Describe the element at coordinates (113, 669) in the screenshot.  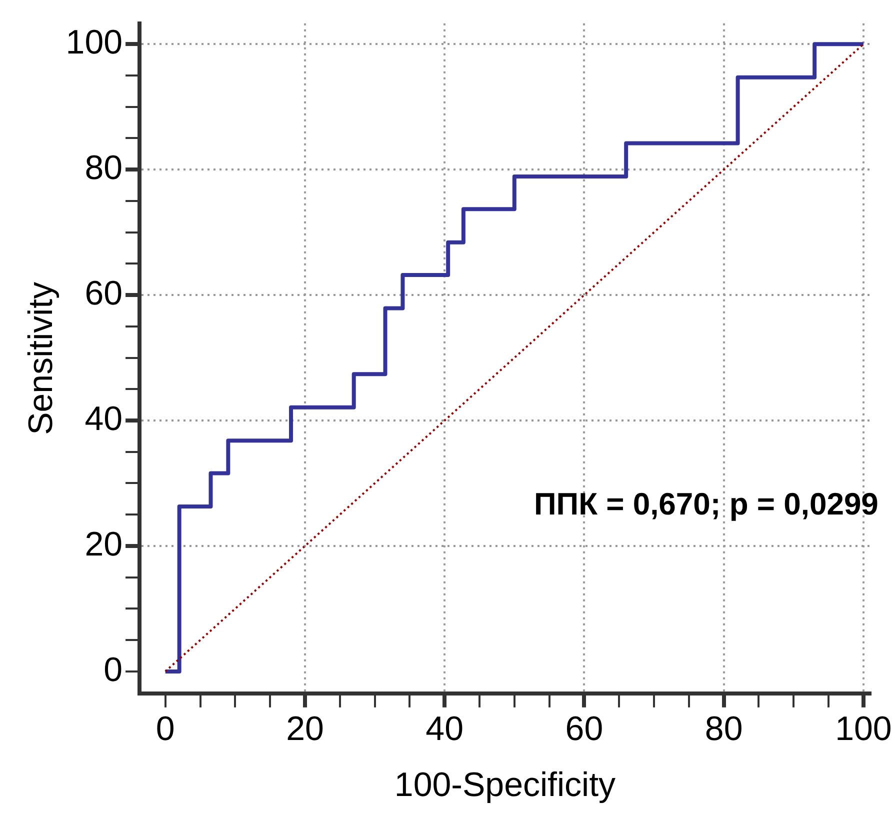
I see `y-tick-label: 0` at that location.